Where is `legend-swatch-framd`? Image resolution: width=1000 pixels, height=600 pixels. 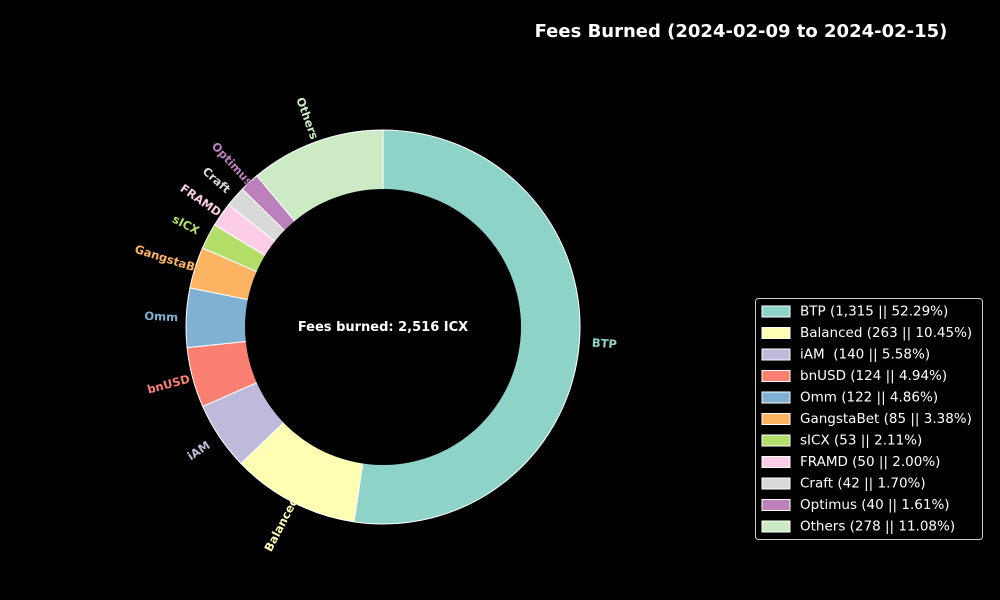
legend-swatch-framd is located at coordinates (776, 462).